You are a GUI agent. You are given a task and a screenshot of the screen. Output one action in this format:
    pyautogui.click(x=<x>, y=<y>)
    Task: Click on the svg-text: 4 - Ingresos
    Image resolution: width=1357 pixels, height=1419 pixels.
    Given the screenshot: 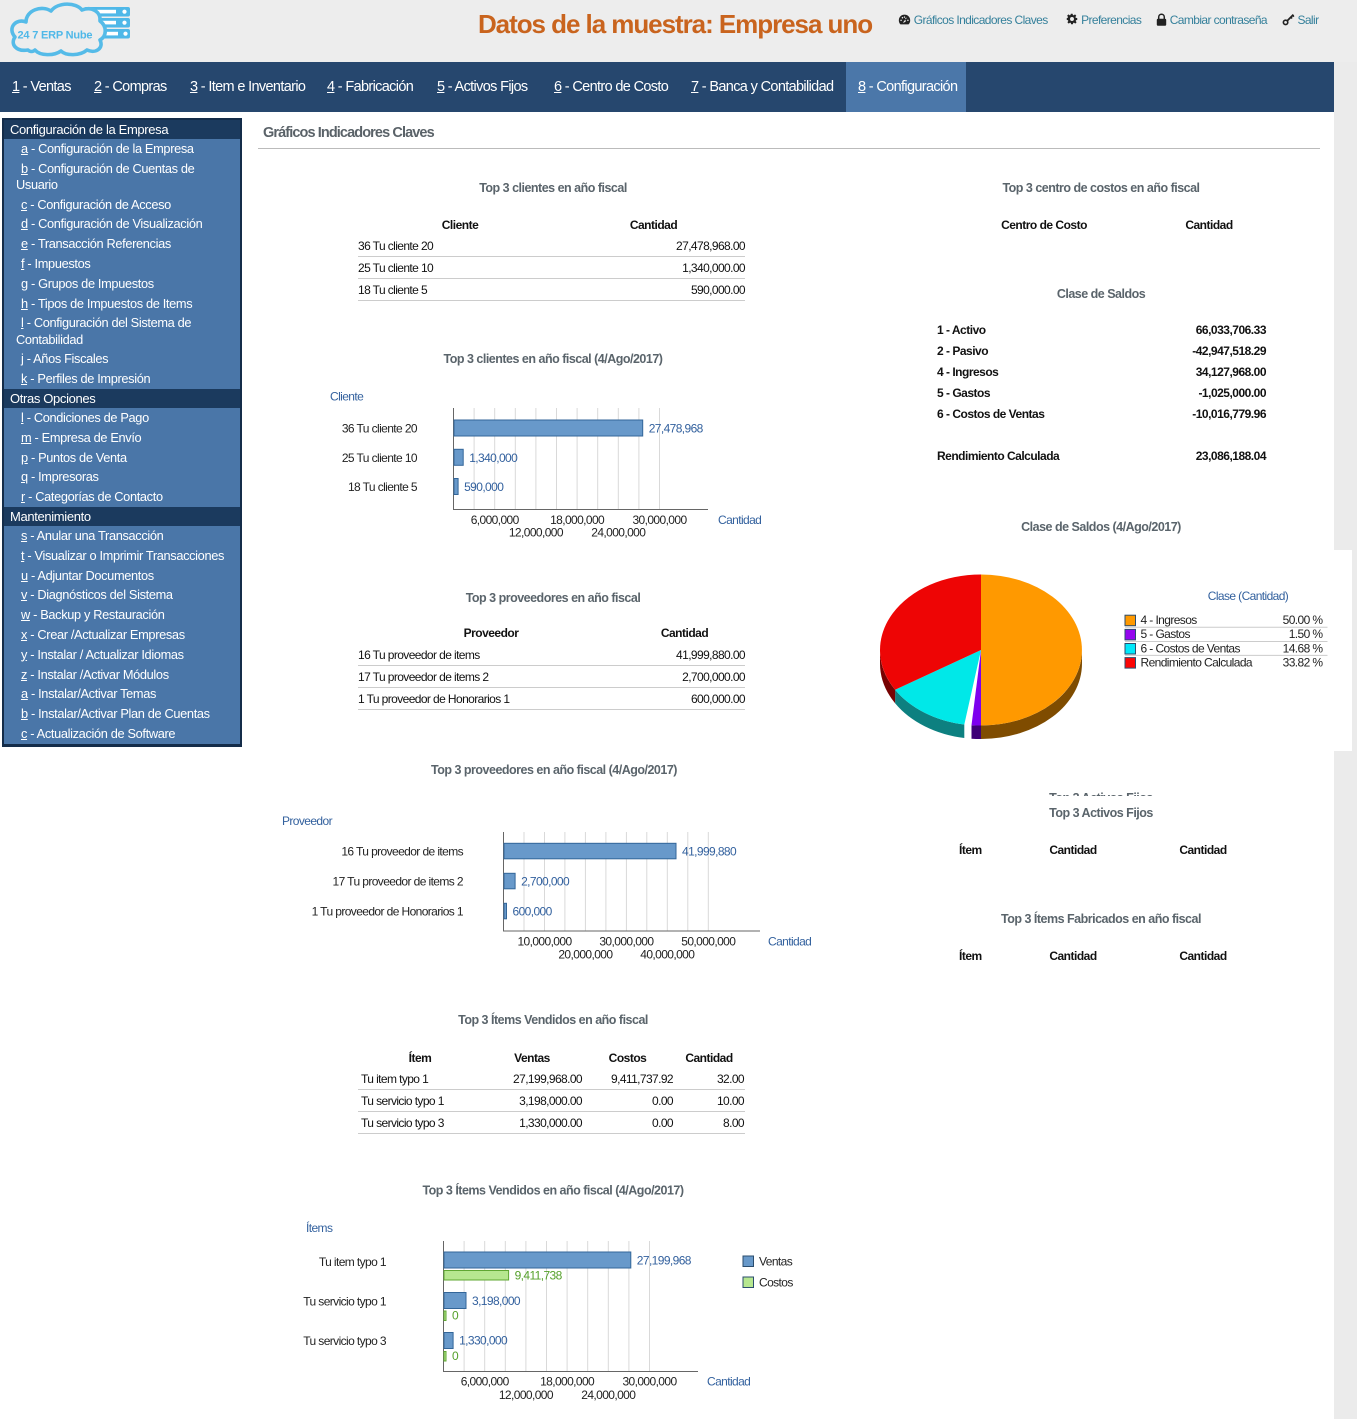 What is the action you would take?
    pyautogui.click(x=1169, y=620)
    